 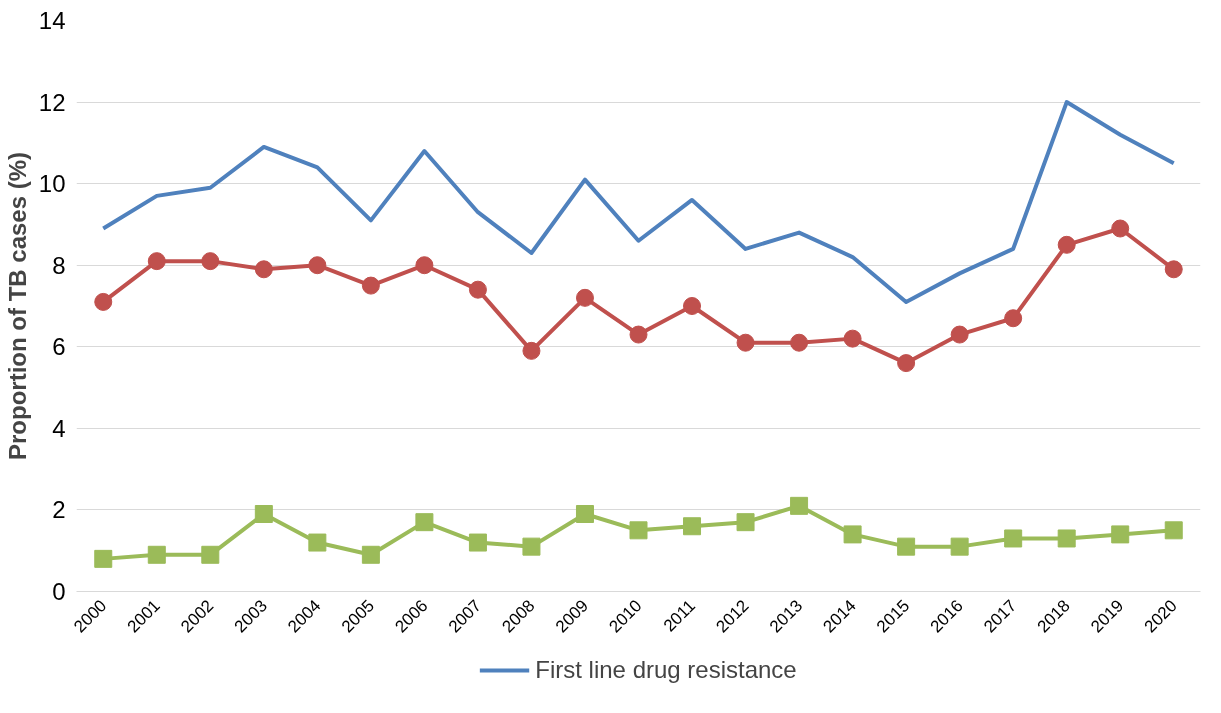 I want to click on y-tick-label: 10, so click(x=52, y=184).